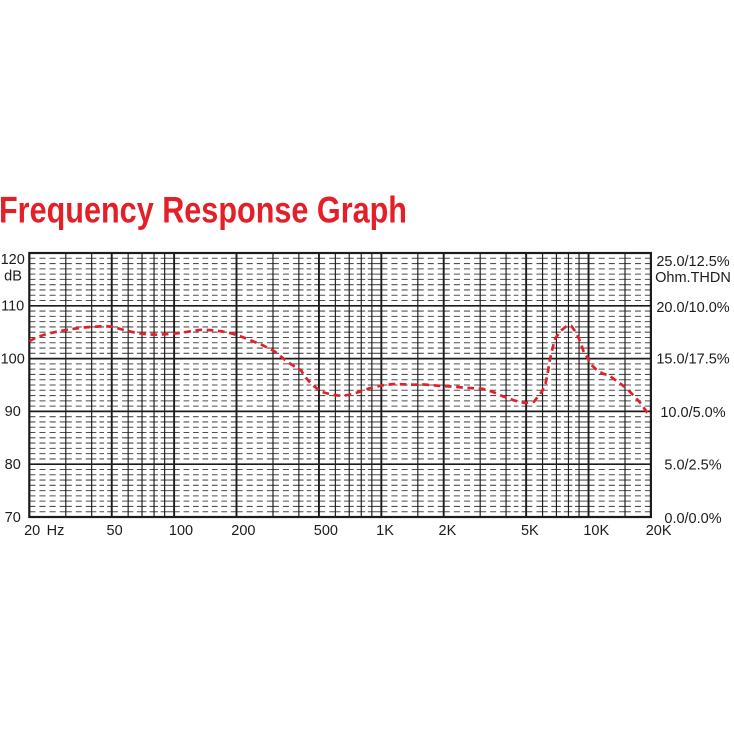 The width and height of the screenshot is (734, 739). What do you see at coordinates (32, 531) in the screenshot?
I see `svg-text: 20` at bounding box center [32, 531].